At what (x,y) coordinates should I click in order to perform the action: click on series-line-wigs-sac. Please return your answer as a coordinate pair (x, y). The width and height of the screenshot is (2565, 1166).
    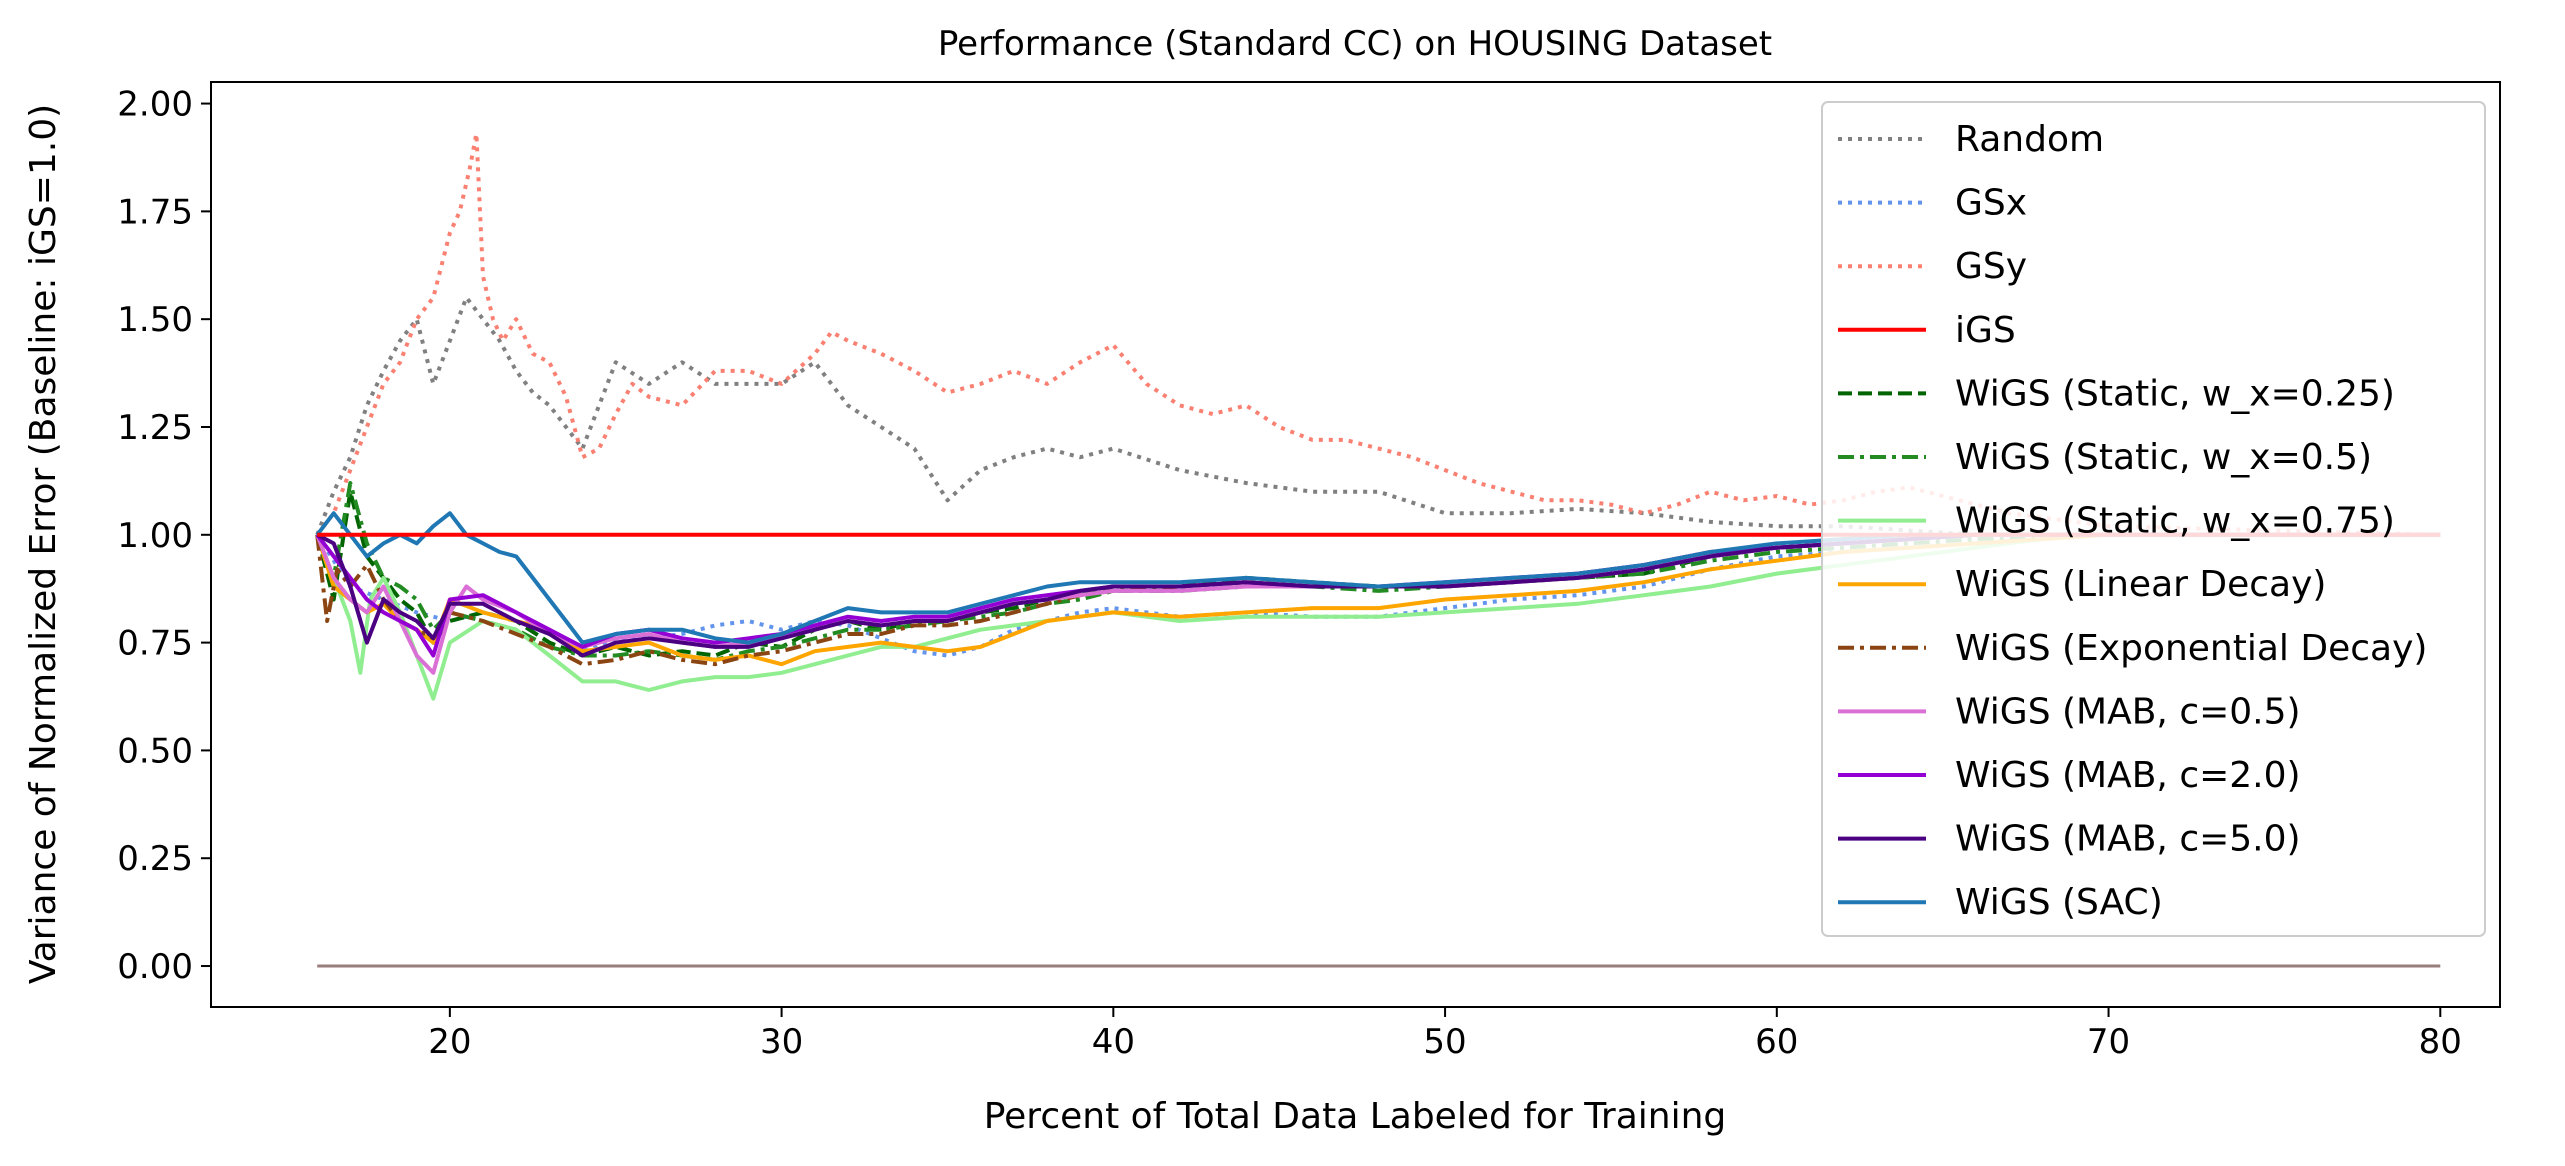
    Looking at the image, I should click on (1378, 578).